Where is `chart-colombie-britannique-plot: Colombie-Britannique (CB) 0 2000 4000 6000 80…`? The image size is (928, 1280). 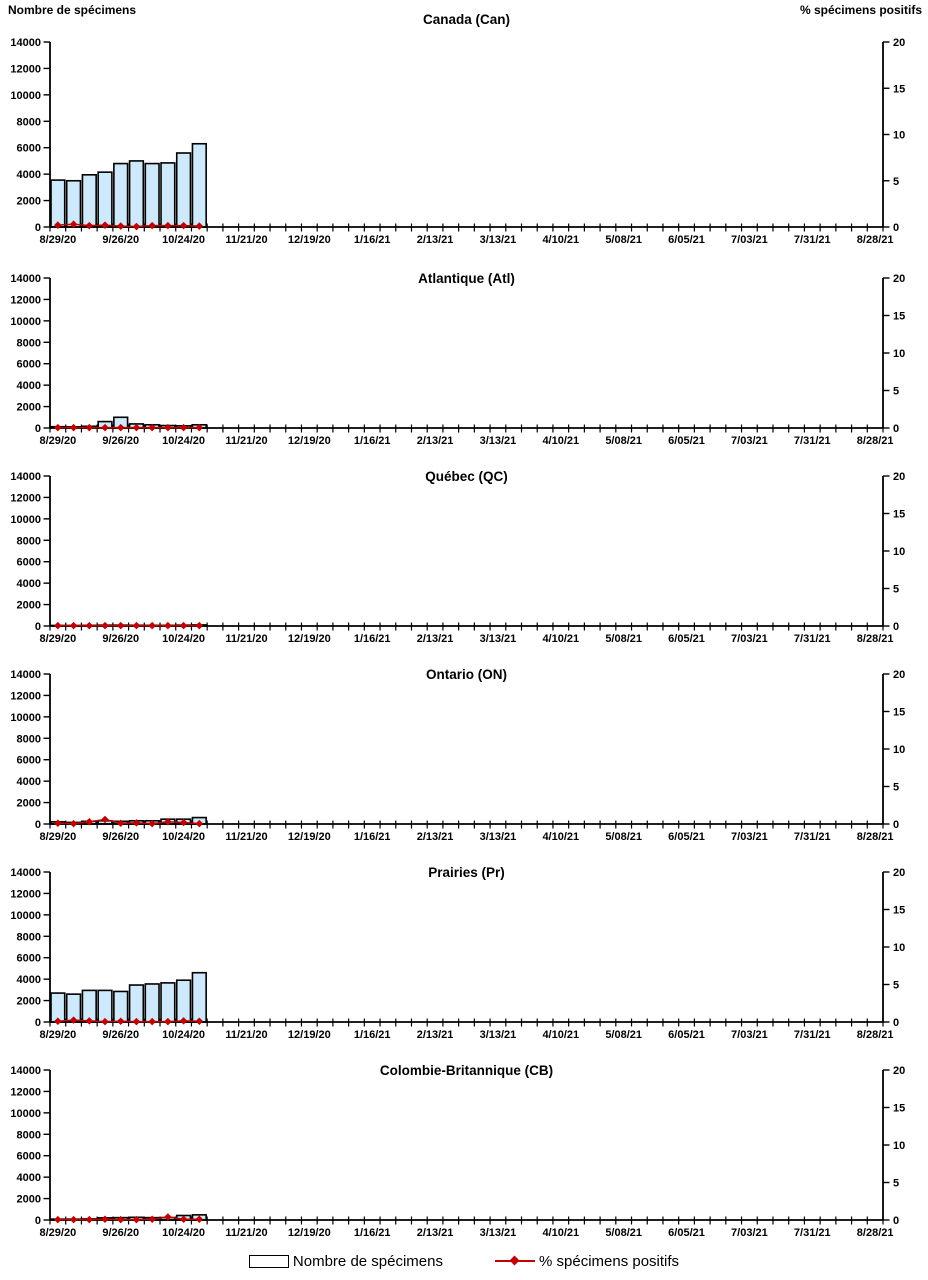 chart-colombie-britannique-plot: Colombie-Britannique (CB) 0 2000 4000 6000 80… is located at coordinates (457, 1151).